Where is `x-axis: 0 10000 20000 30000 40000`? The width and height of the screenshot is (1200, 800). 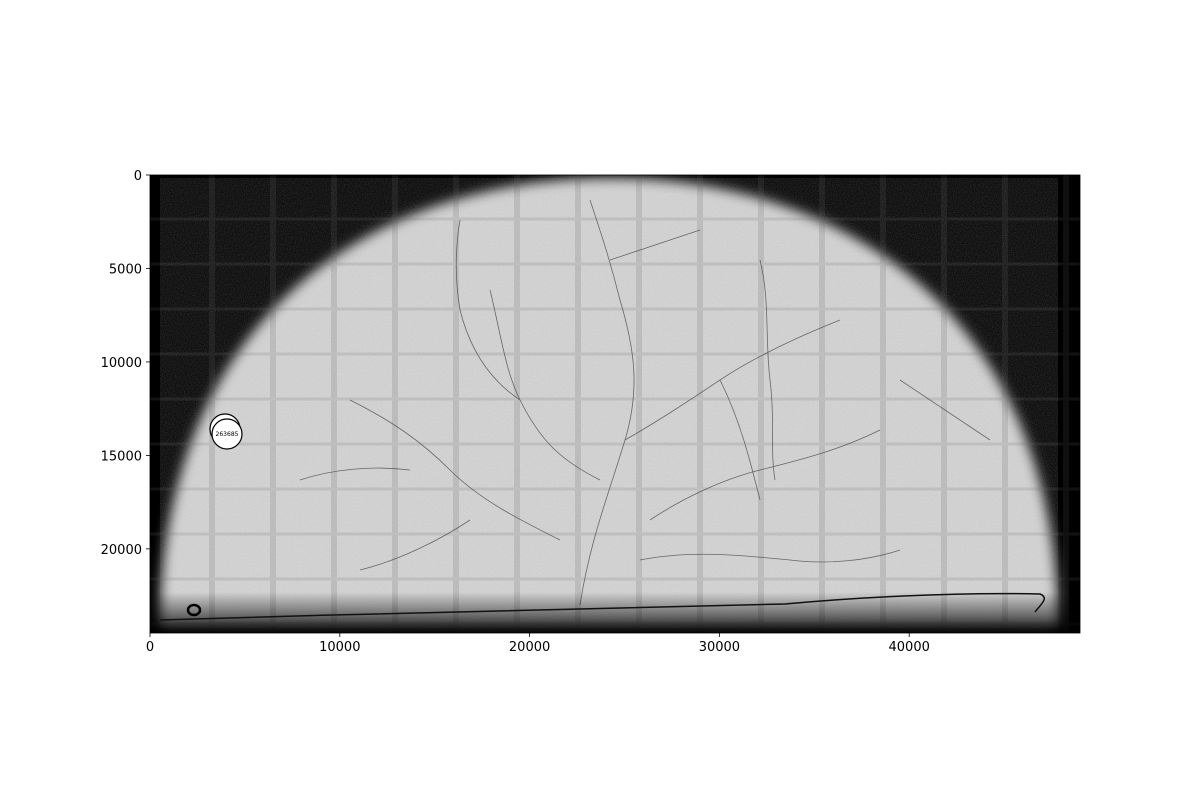 x-axis: 0 10000 20000 30000 40000 is located at coordinates (538, 644).